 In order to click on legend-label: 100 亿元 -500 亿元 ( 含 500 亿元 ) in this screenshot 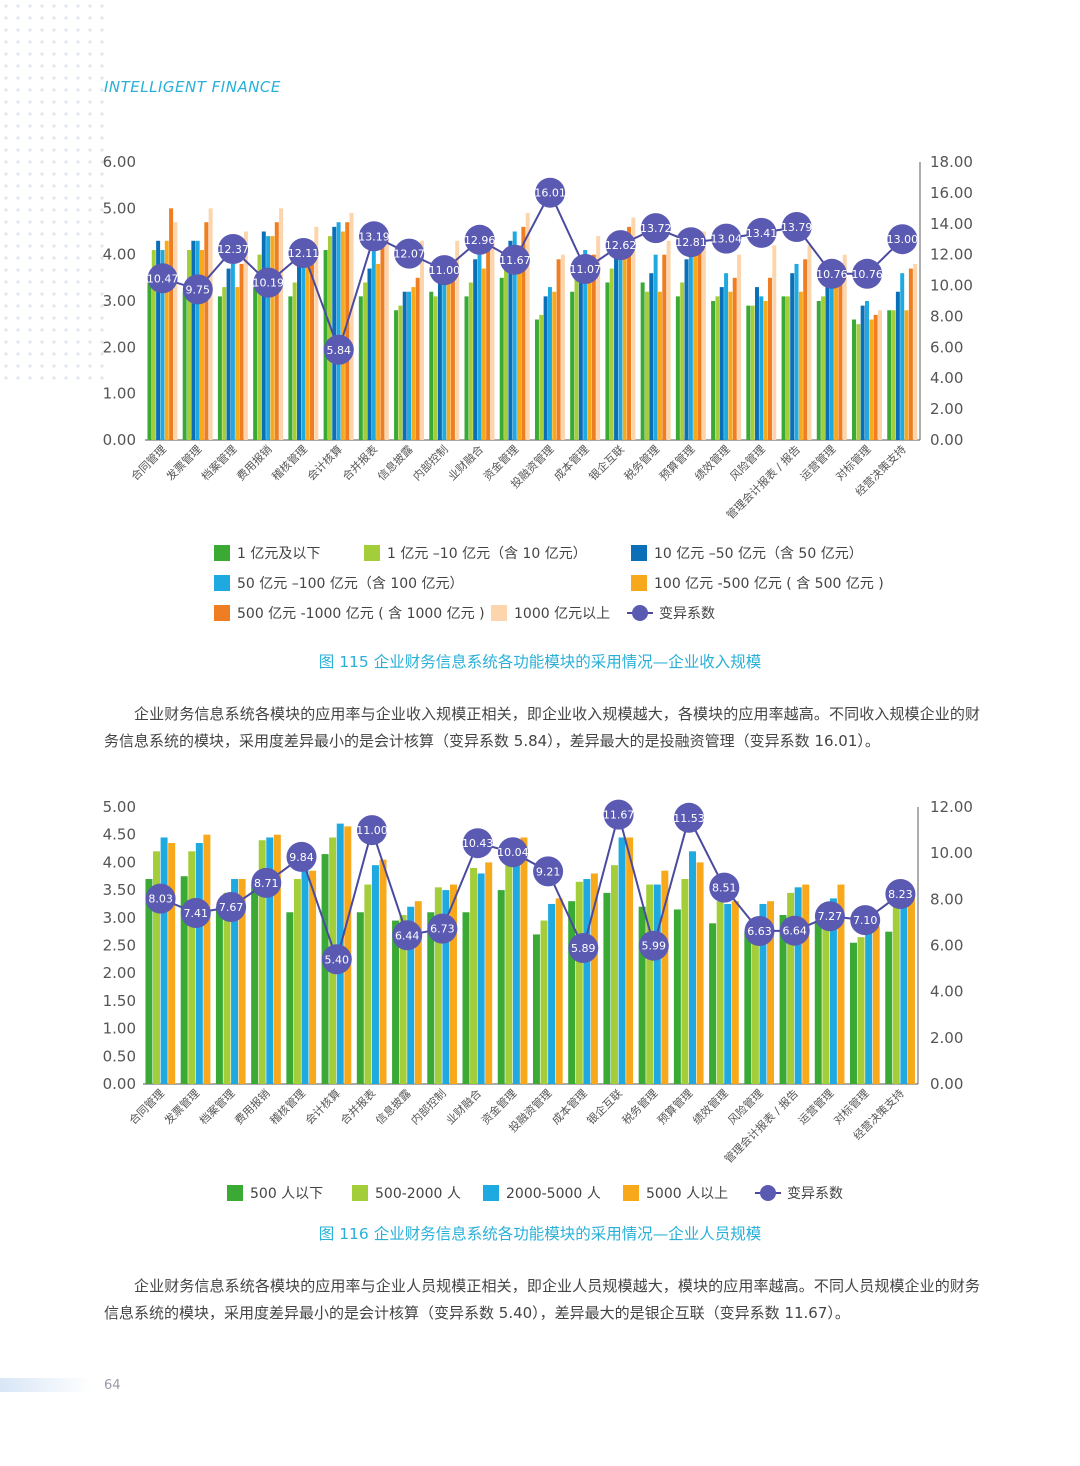, I will do `click(769, 584)`.